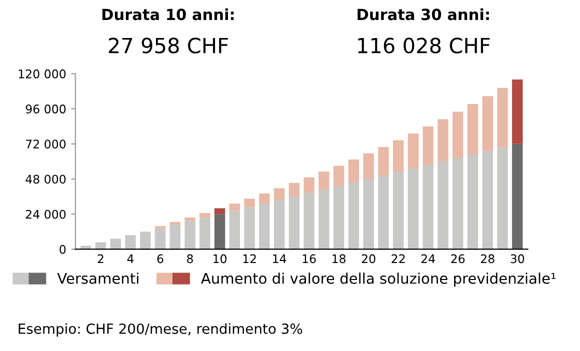 This screenshot has width=580, height=351. Describe the element at coordinates (46, 109) in the screenshot. I see `y-tick-label: 96 000` at that location.